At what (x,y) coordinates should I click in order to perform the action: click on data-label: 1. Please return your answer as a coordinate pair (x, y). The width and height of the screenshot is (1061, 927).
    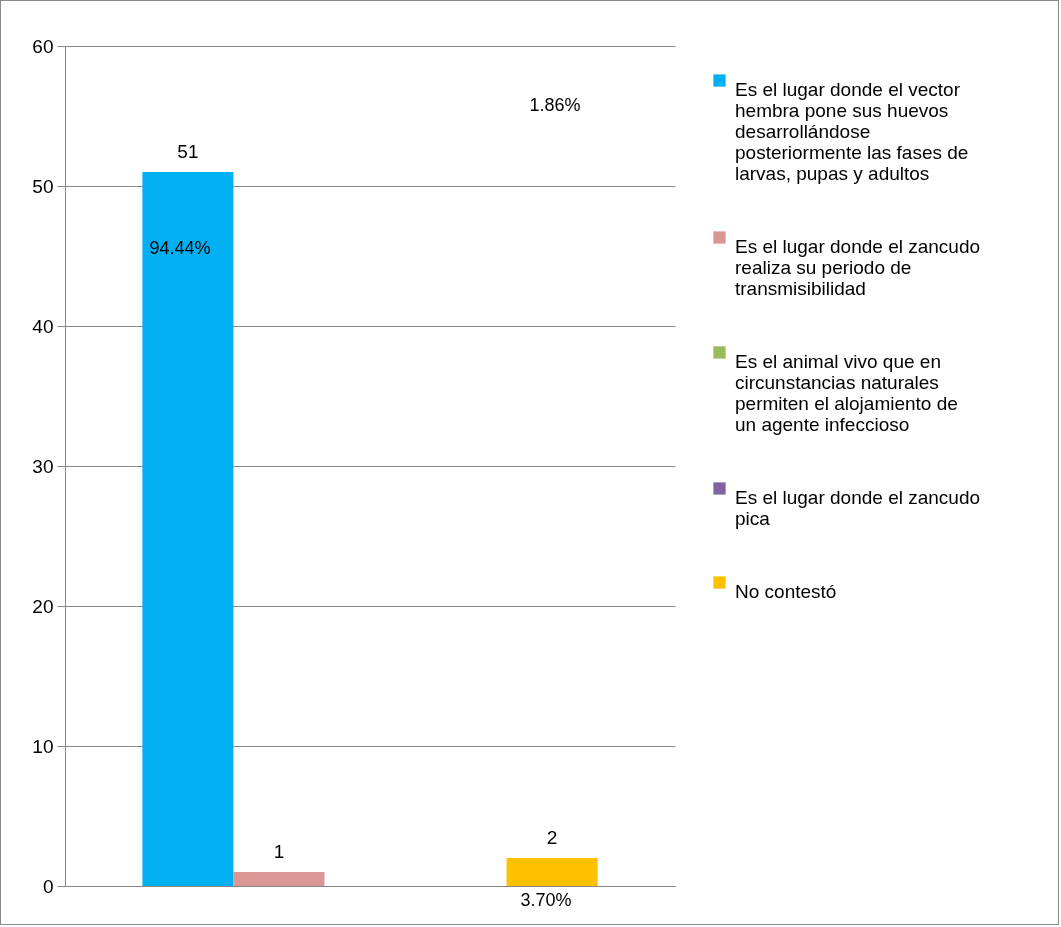
    Looking at the image, I should click on (279, 851).